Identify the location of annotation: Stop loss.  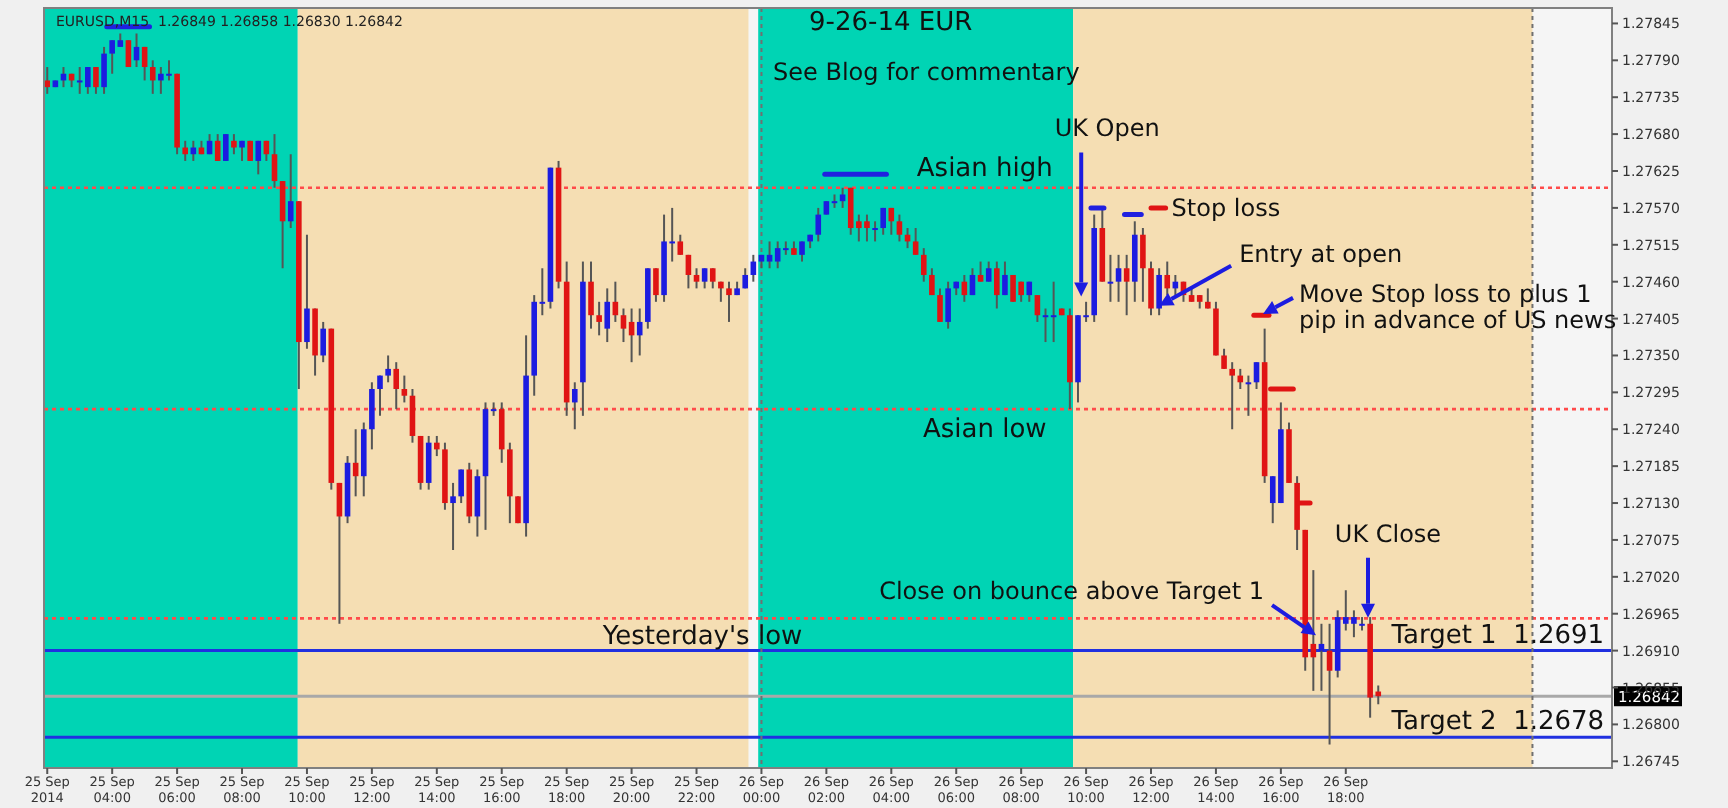
(1226, 207).